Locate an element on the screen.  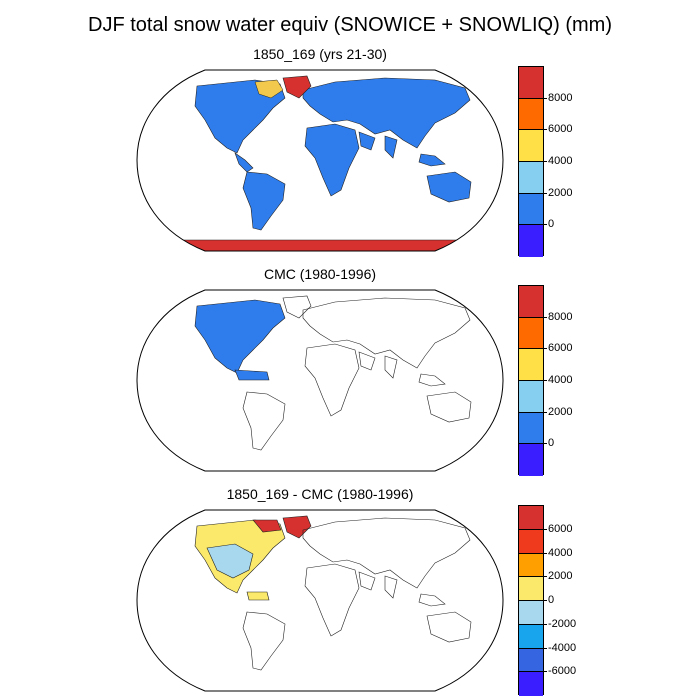
colorbar-obs-tick-label: 2000 is located at coordinates (560, 411).